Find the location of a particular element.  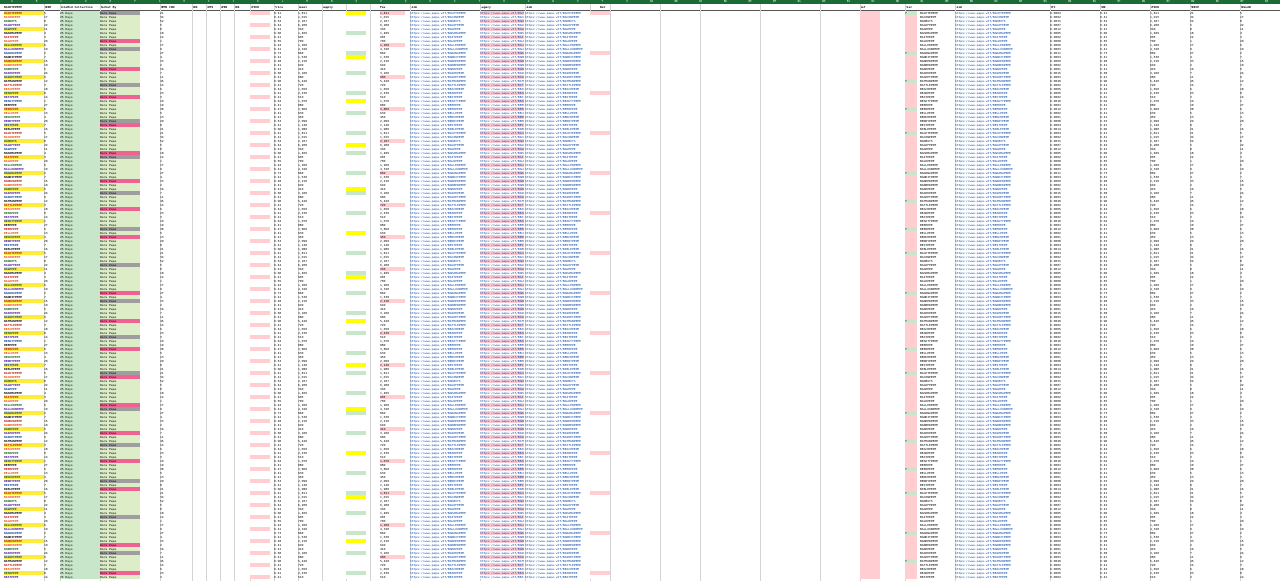

resel-cell: 5,420 is located at coordinates (308, 81).